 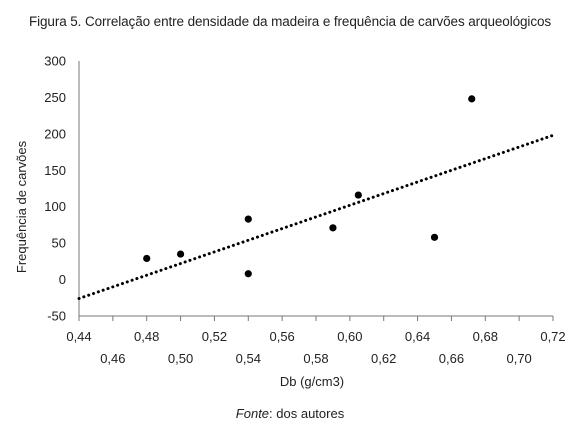 What do you see at coordinates (281, 336) in the screenshot?
I see `x-tick-label: 0,56` at bounding box center [281, 336].